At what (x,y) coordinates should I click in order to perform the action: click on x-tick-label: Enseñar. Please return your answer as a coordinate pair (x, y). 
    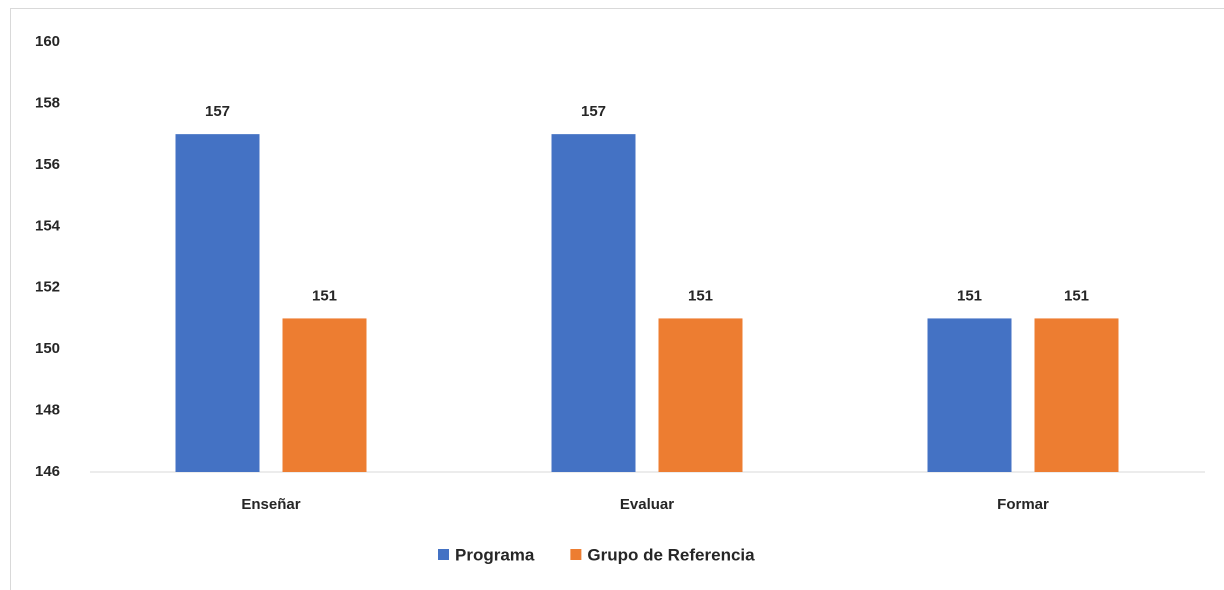
    Looking at the image, I should click on (270, 504).